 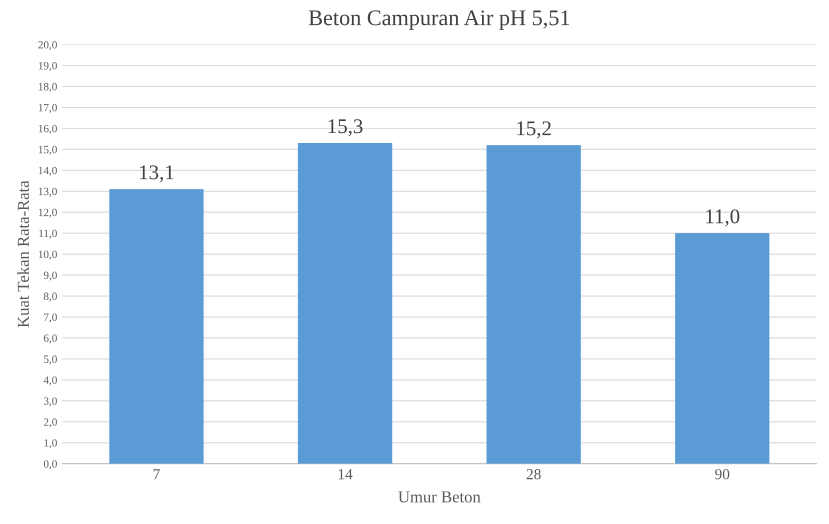 What do you see at coordinates (47, 150) in the screenshot?
I see `y-tick-label: 15,0` at bounding box center [47, 150].